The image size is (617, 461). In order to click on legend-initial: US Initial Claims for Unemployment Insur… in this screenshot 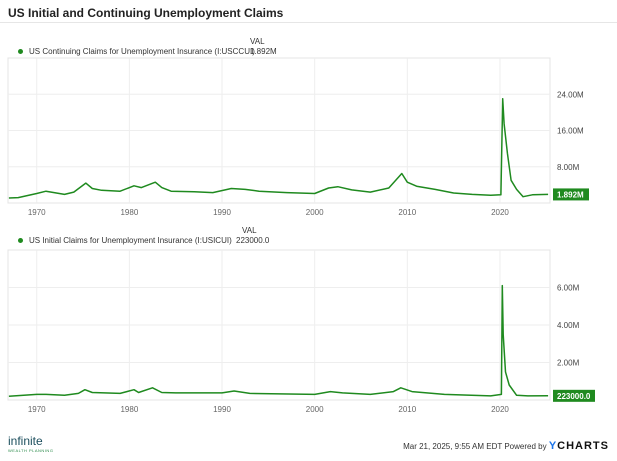, I will do `click(125, 240)`.